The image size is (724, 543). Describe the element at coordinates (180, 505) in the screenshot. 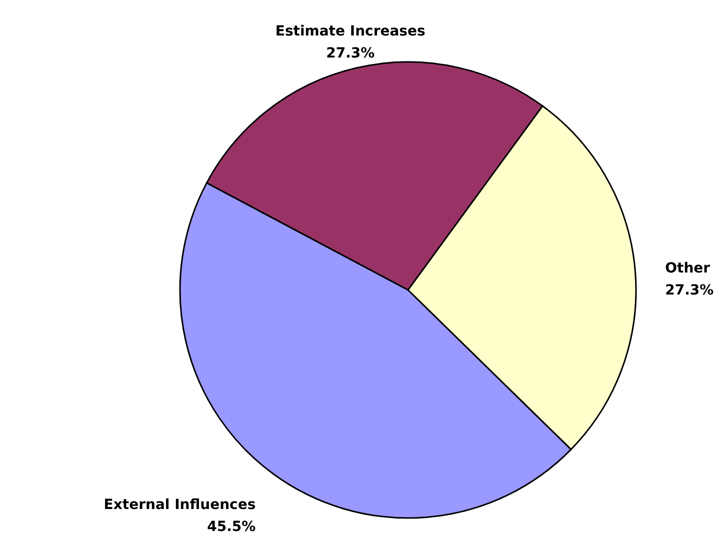

I see `slice-label: External Influences` at that location.